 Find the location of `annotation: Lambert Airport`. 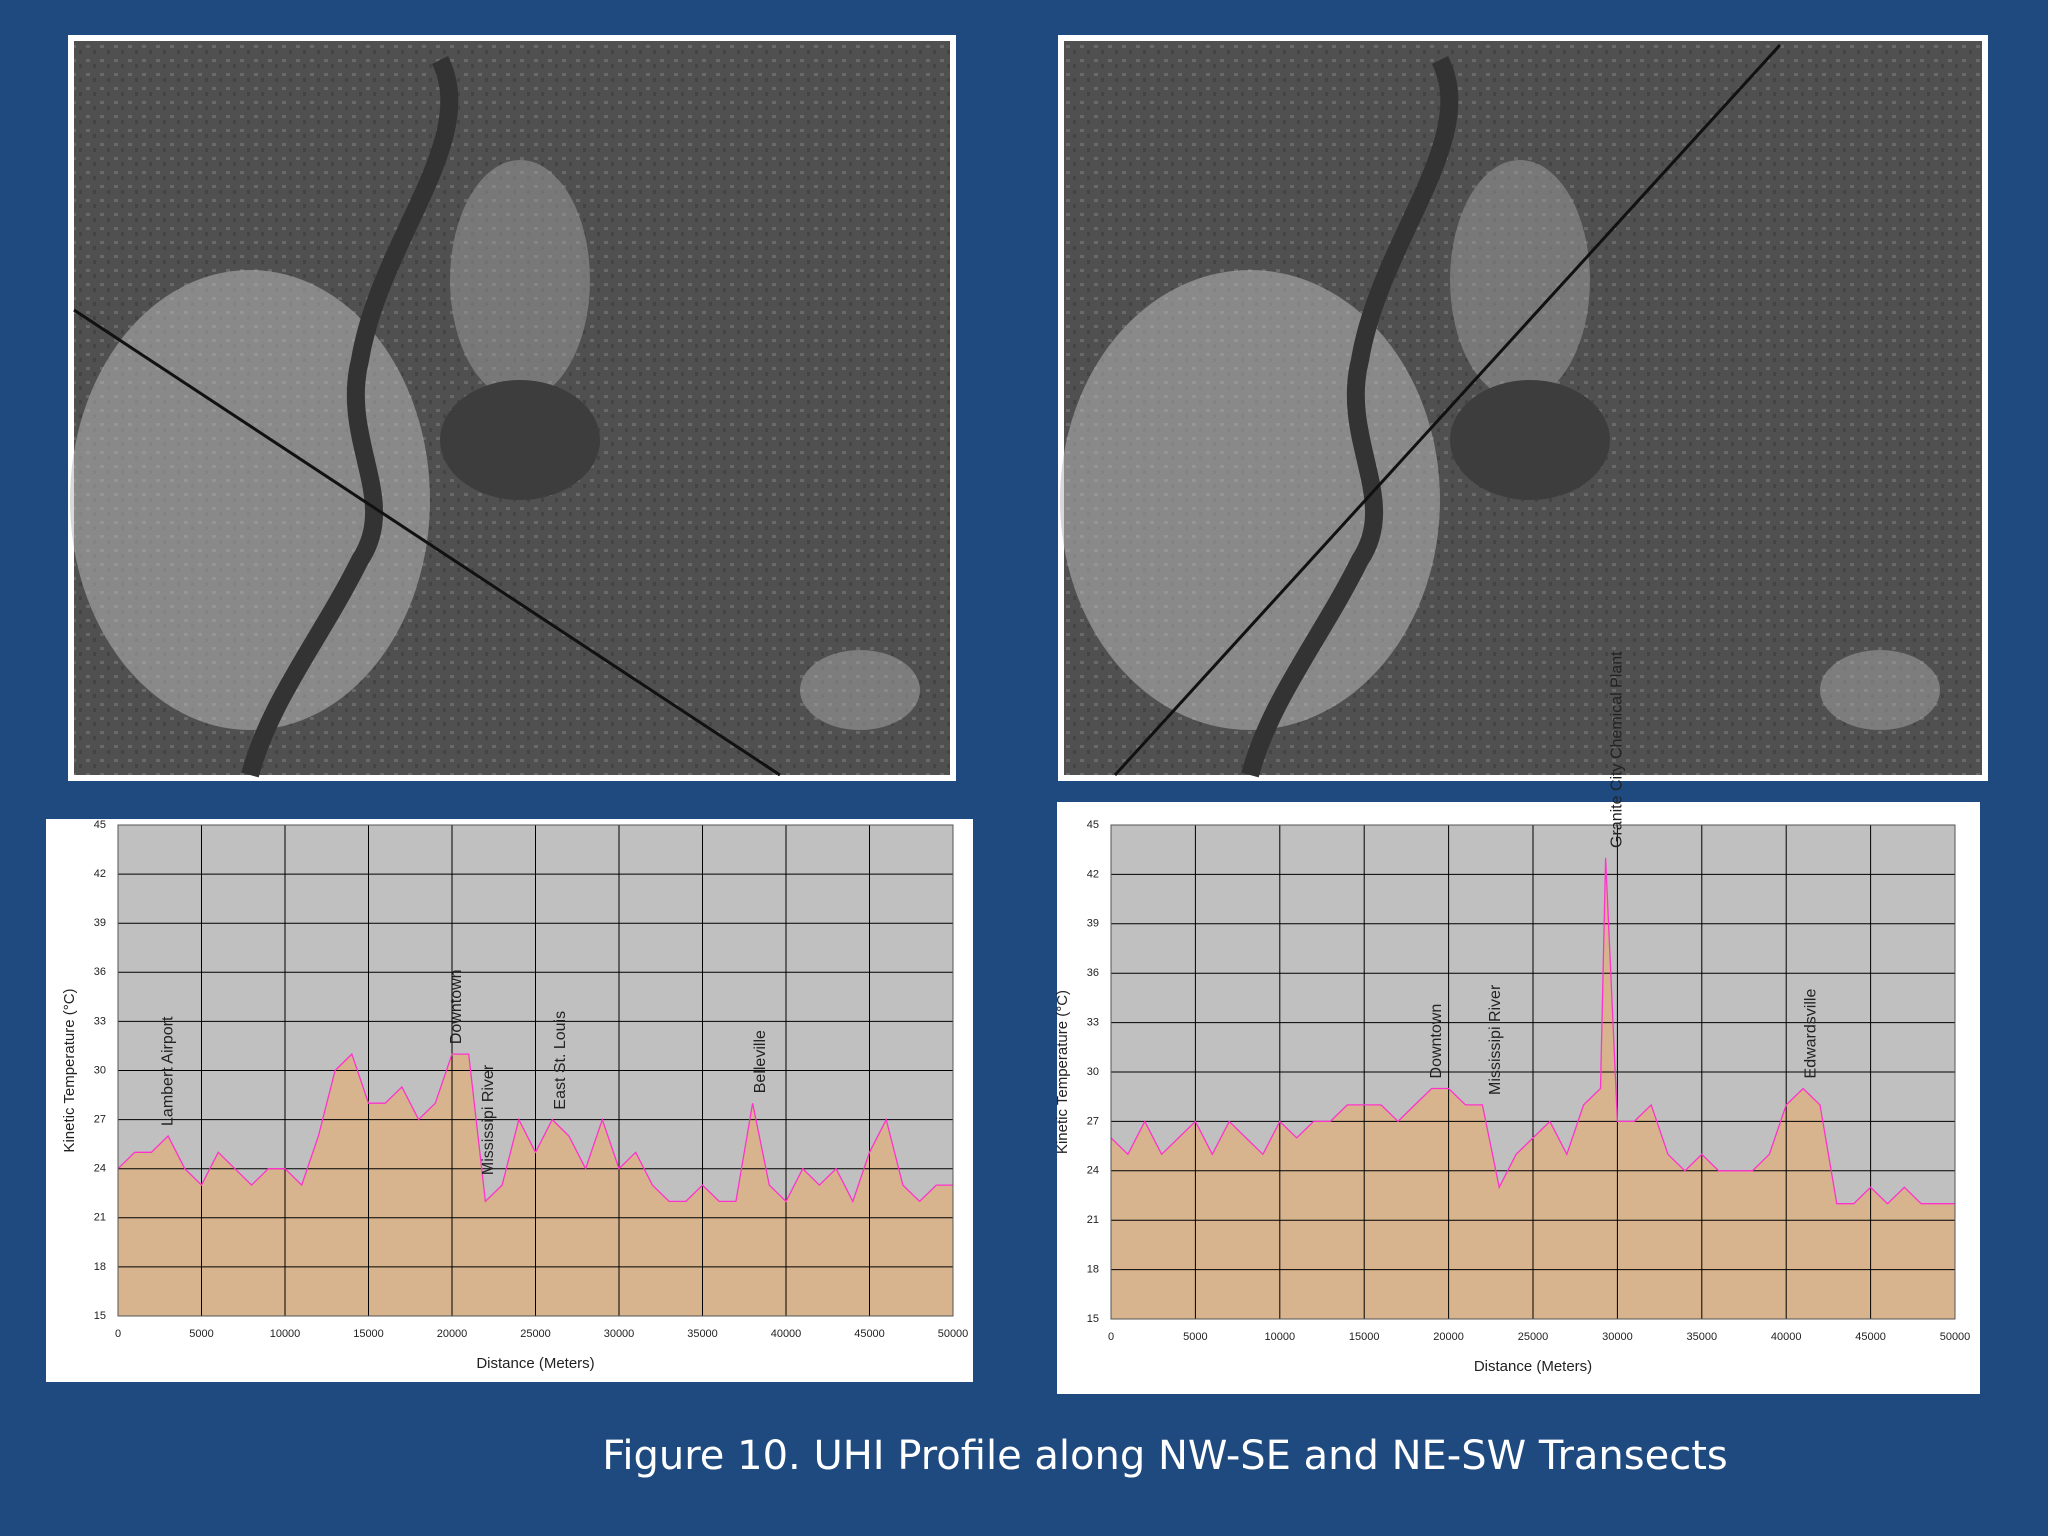

annotation: Lambert Airport is located at coordinates (167, 1071).